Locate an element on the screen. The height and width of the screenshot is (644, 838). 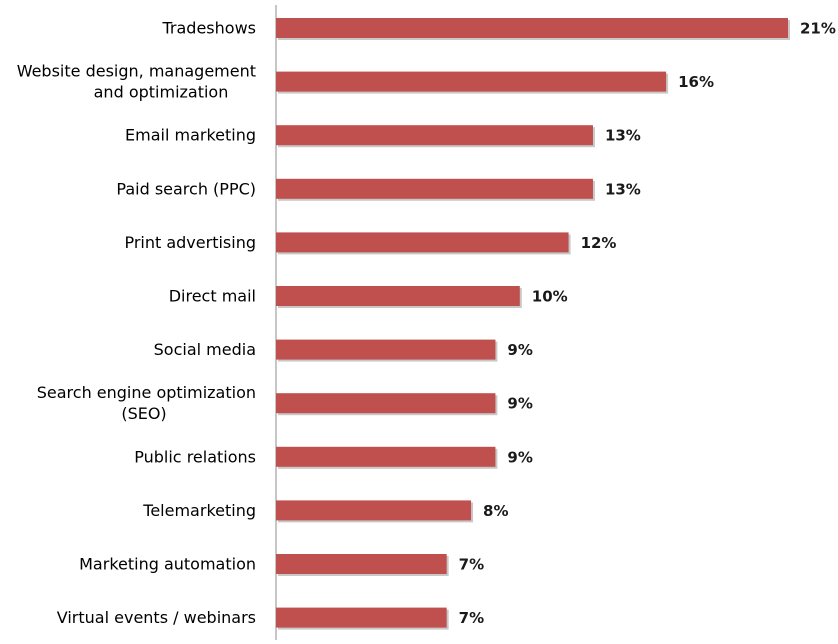
value-label: 8% is located at coordinates (495, 511).